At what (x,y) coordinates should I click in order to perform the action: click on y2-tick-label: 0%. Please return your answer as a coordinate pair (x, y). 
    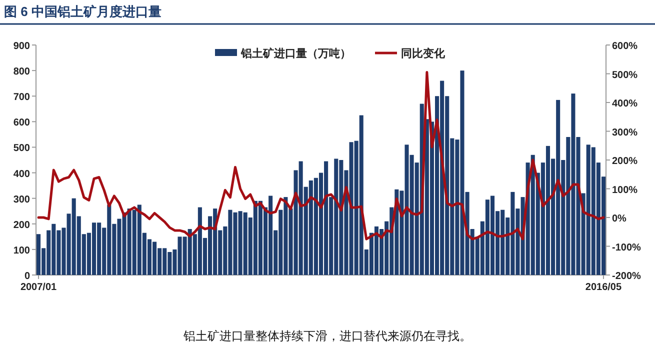
    Looking at the image, I should click on (619, 219).